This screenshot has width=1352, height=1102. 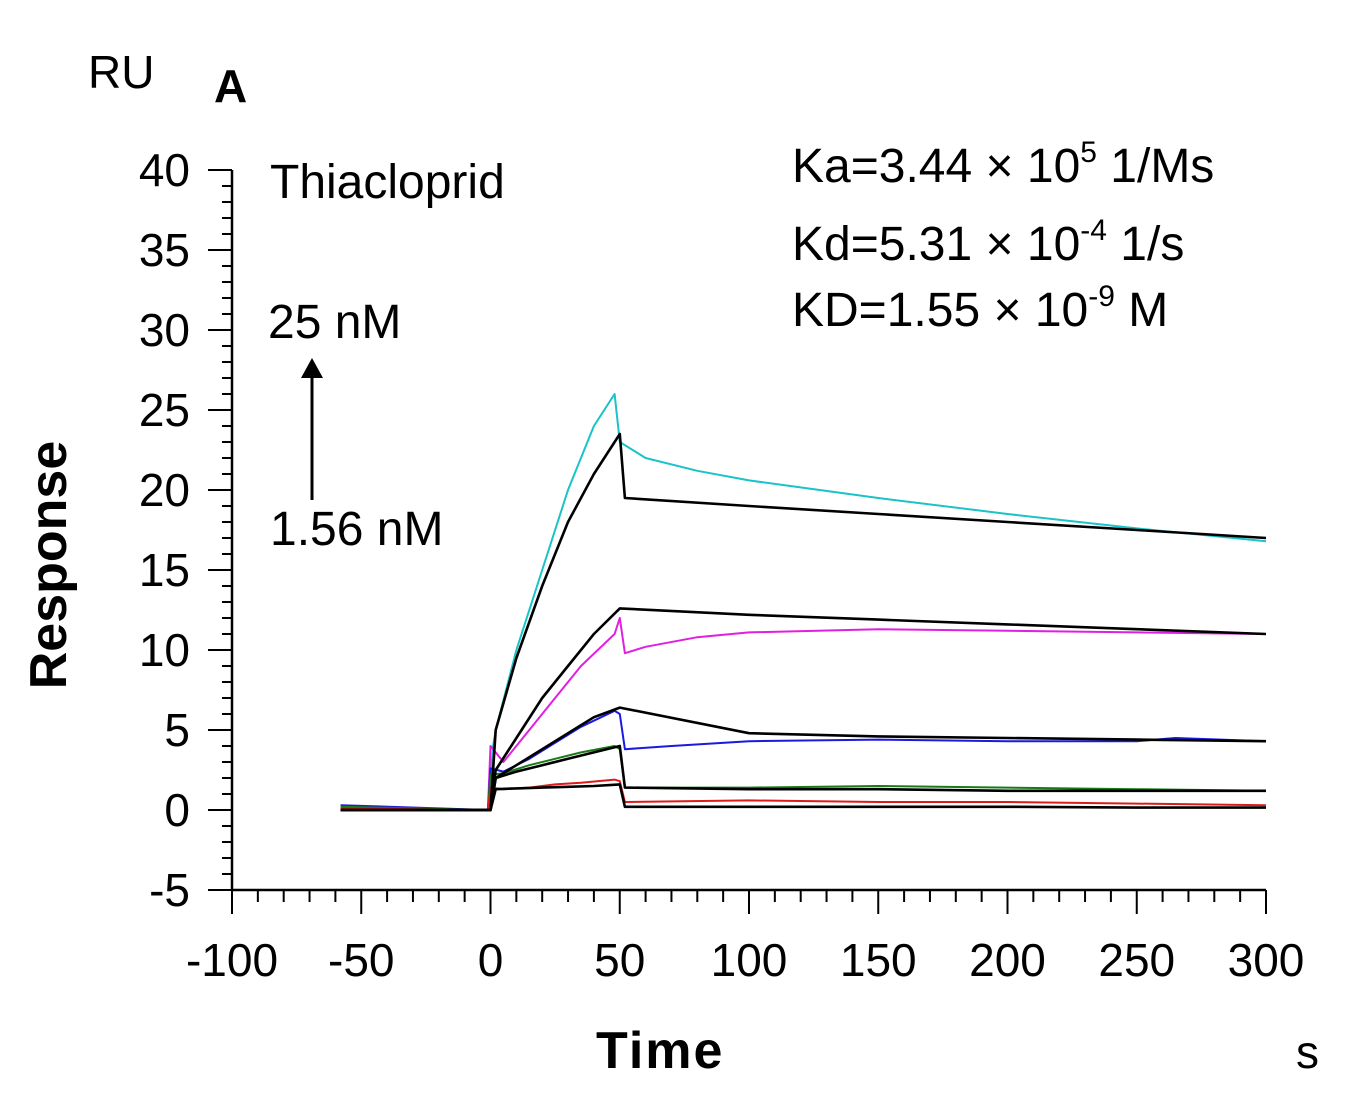 What do you see at coordinates (164, 170) in the screenshot?
I see `y-tick-label: 40` at bounding box center [164, 170].